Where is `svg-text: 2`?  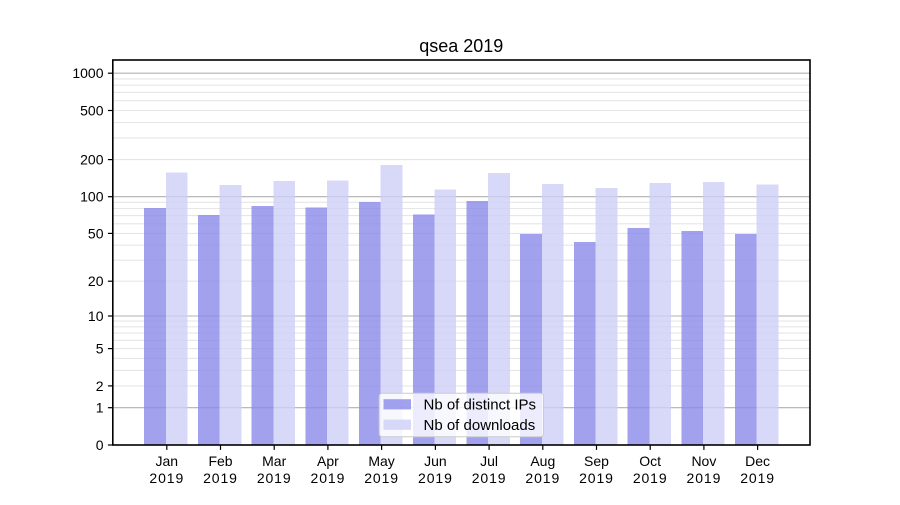
svg-text: 2 is located at coordinates (100, 386).